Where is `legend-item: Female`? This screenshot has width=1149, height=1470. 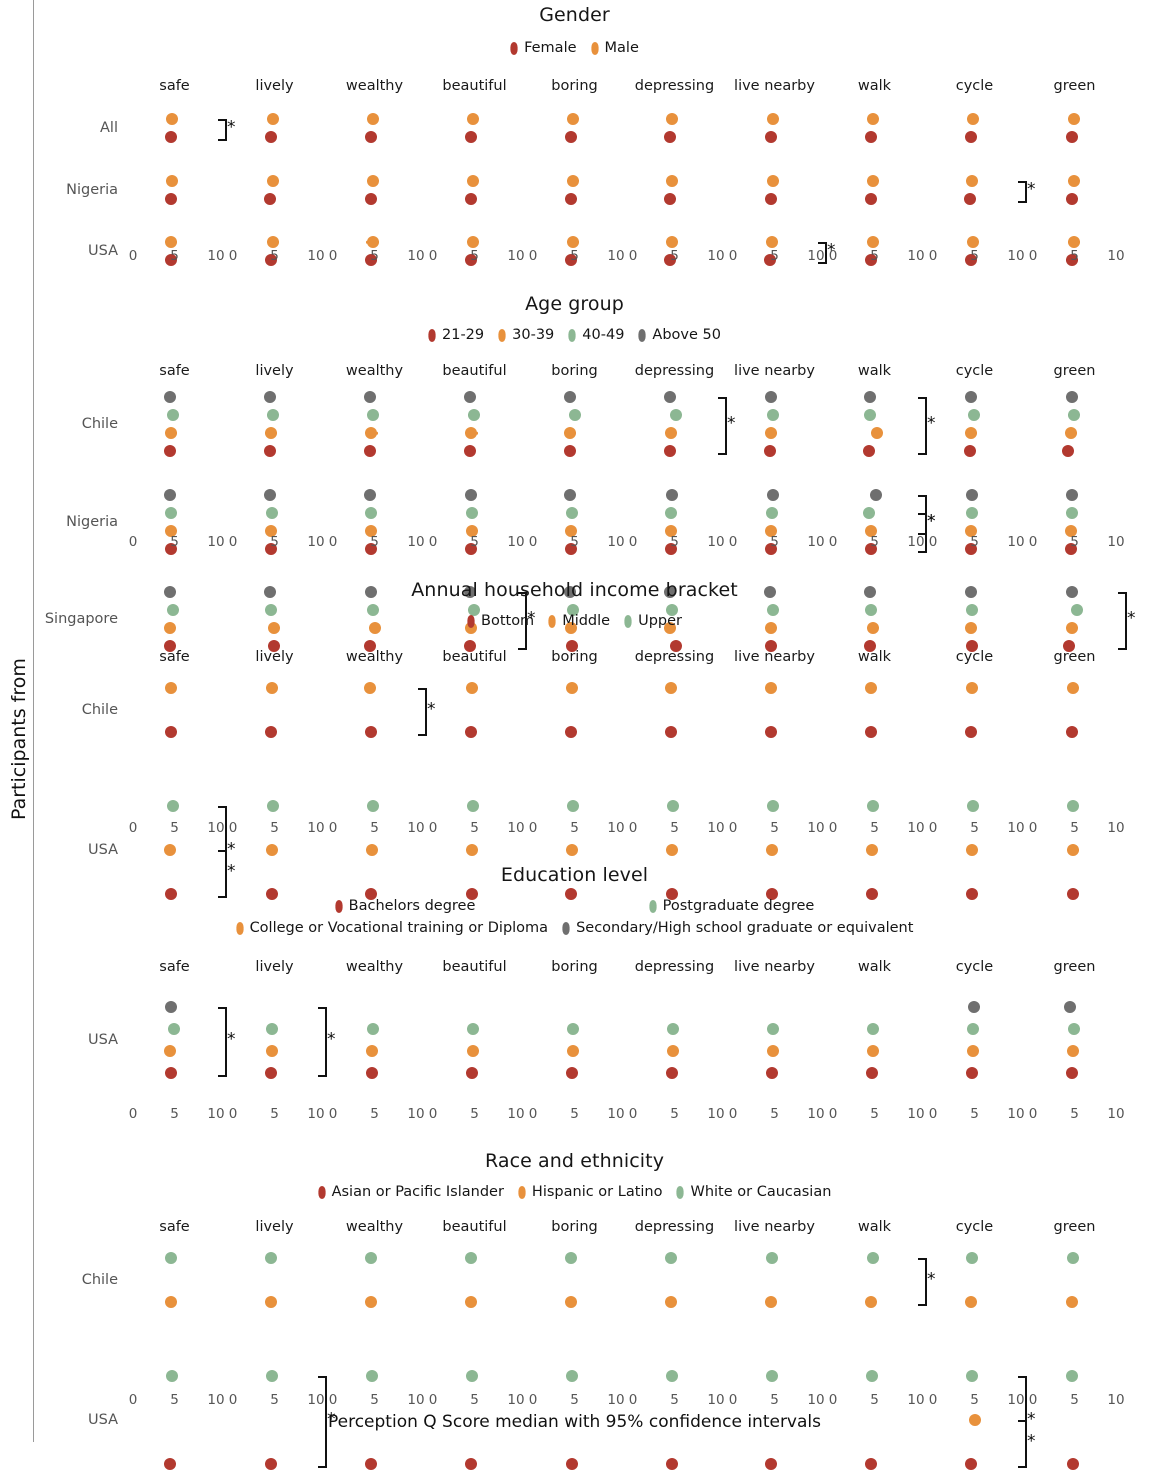 legend-item: Female is located at coordinates (543, 48).